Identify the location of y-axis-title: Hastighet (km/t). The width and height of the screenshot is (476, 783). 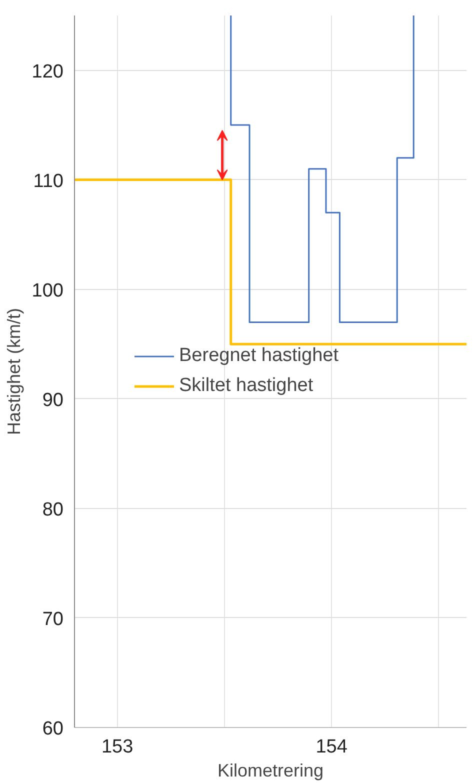
(14, 372).